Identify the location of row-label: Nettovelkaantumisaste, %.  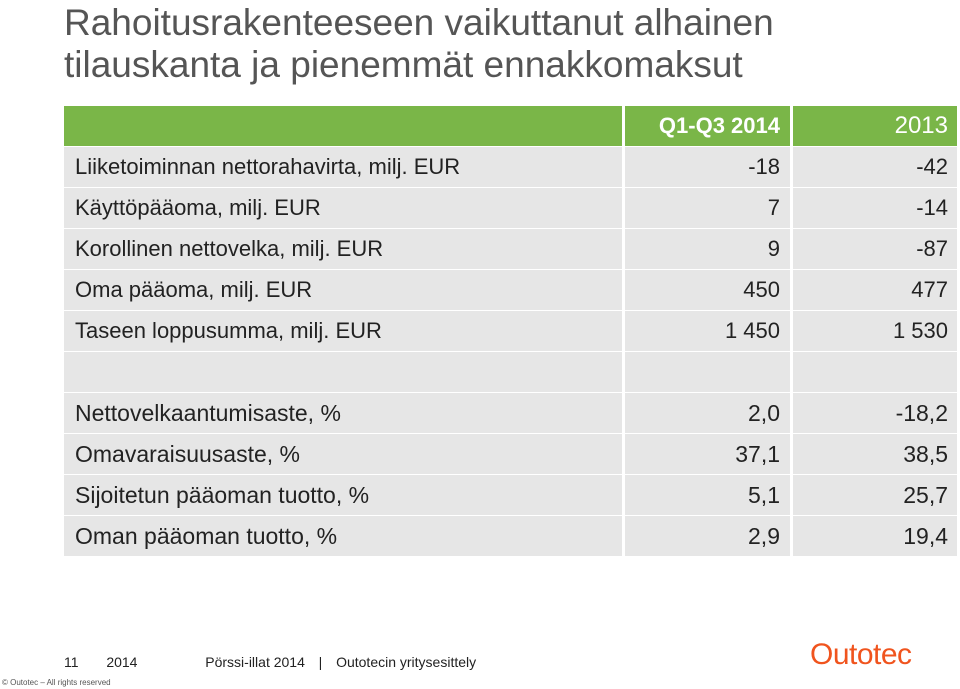
(343, 413).